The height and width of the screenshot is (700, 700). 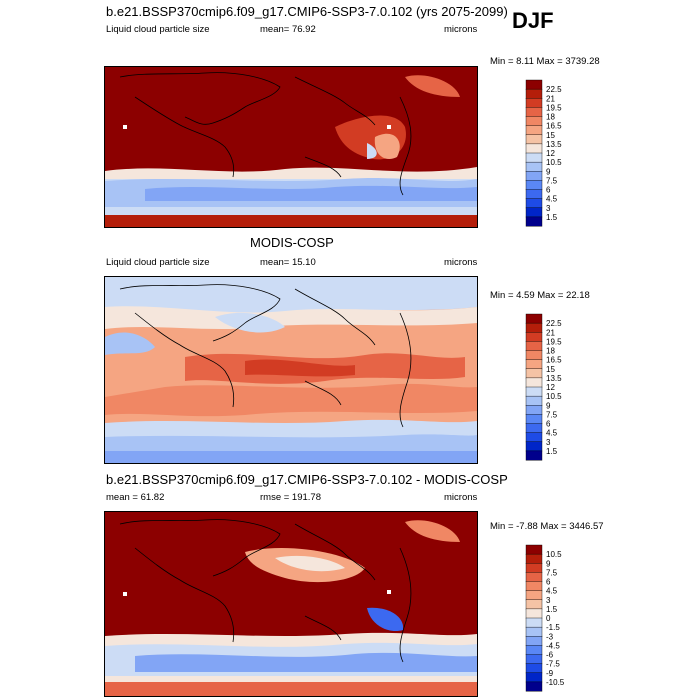 I want to click on colorbar-tick-label: -10.5, so click(x=555, y=682).